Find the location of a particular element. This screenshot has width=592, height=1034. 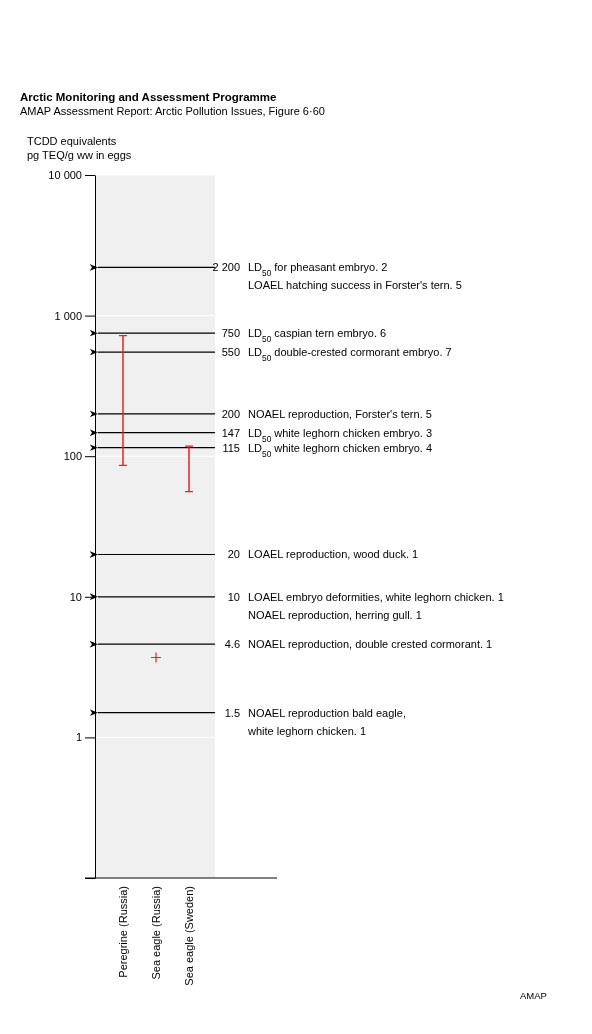

ref-line-label: 115 LD$_{50}$ white leghorn chicken embryo. 4 is located at coordinates (327, 450).